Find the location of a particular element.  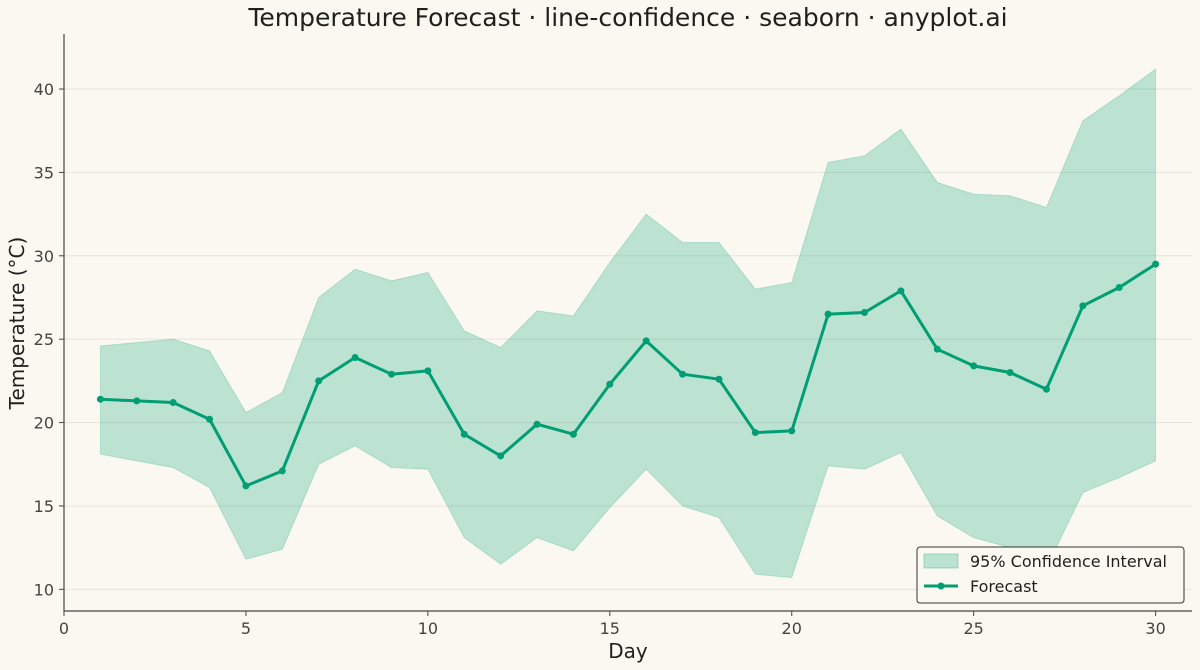

legend-label-forecast: Forecast is located at coordinates (1004, 586).